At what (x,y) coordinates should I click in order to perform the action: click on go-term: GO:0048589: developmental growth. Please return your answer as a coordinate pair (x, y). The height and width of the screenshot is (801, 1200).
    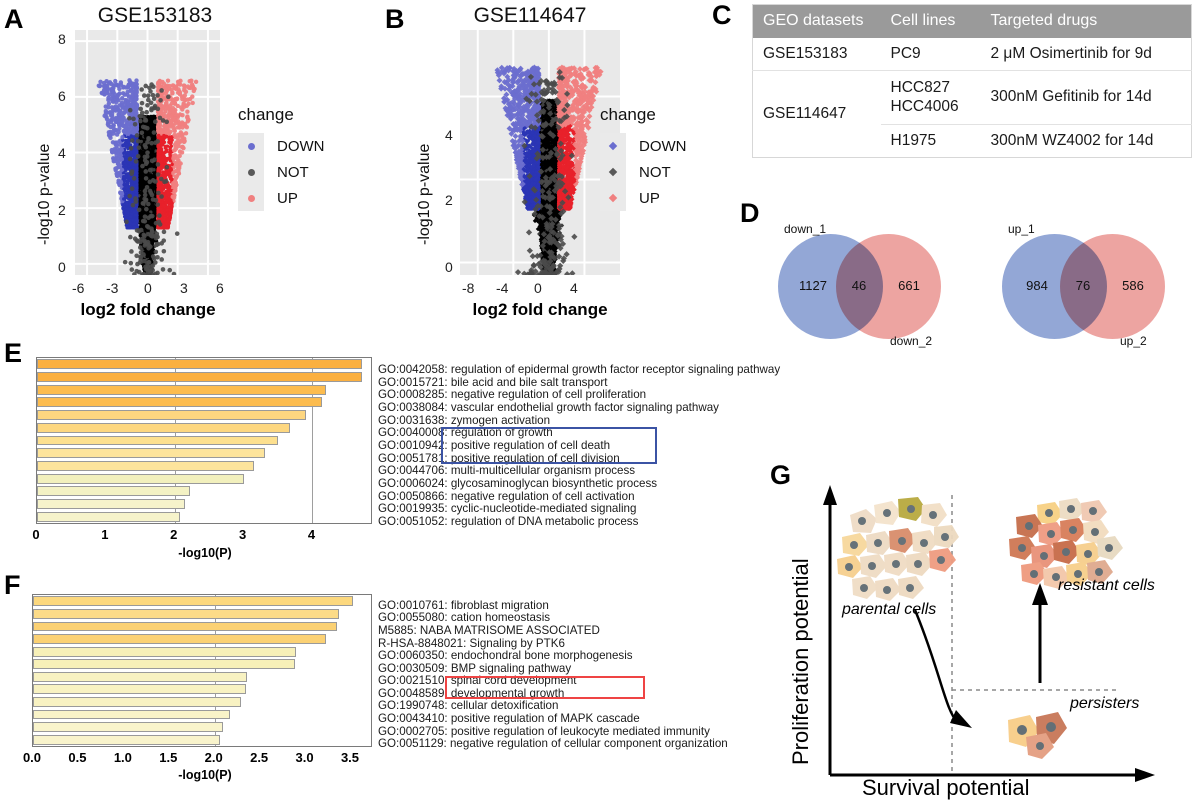
    Looking at the image, I should click on (471, 694).